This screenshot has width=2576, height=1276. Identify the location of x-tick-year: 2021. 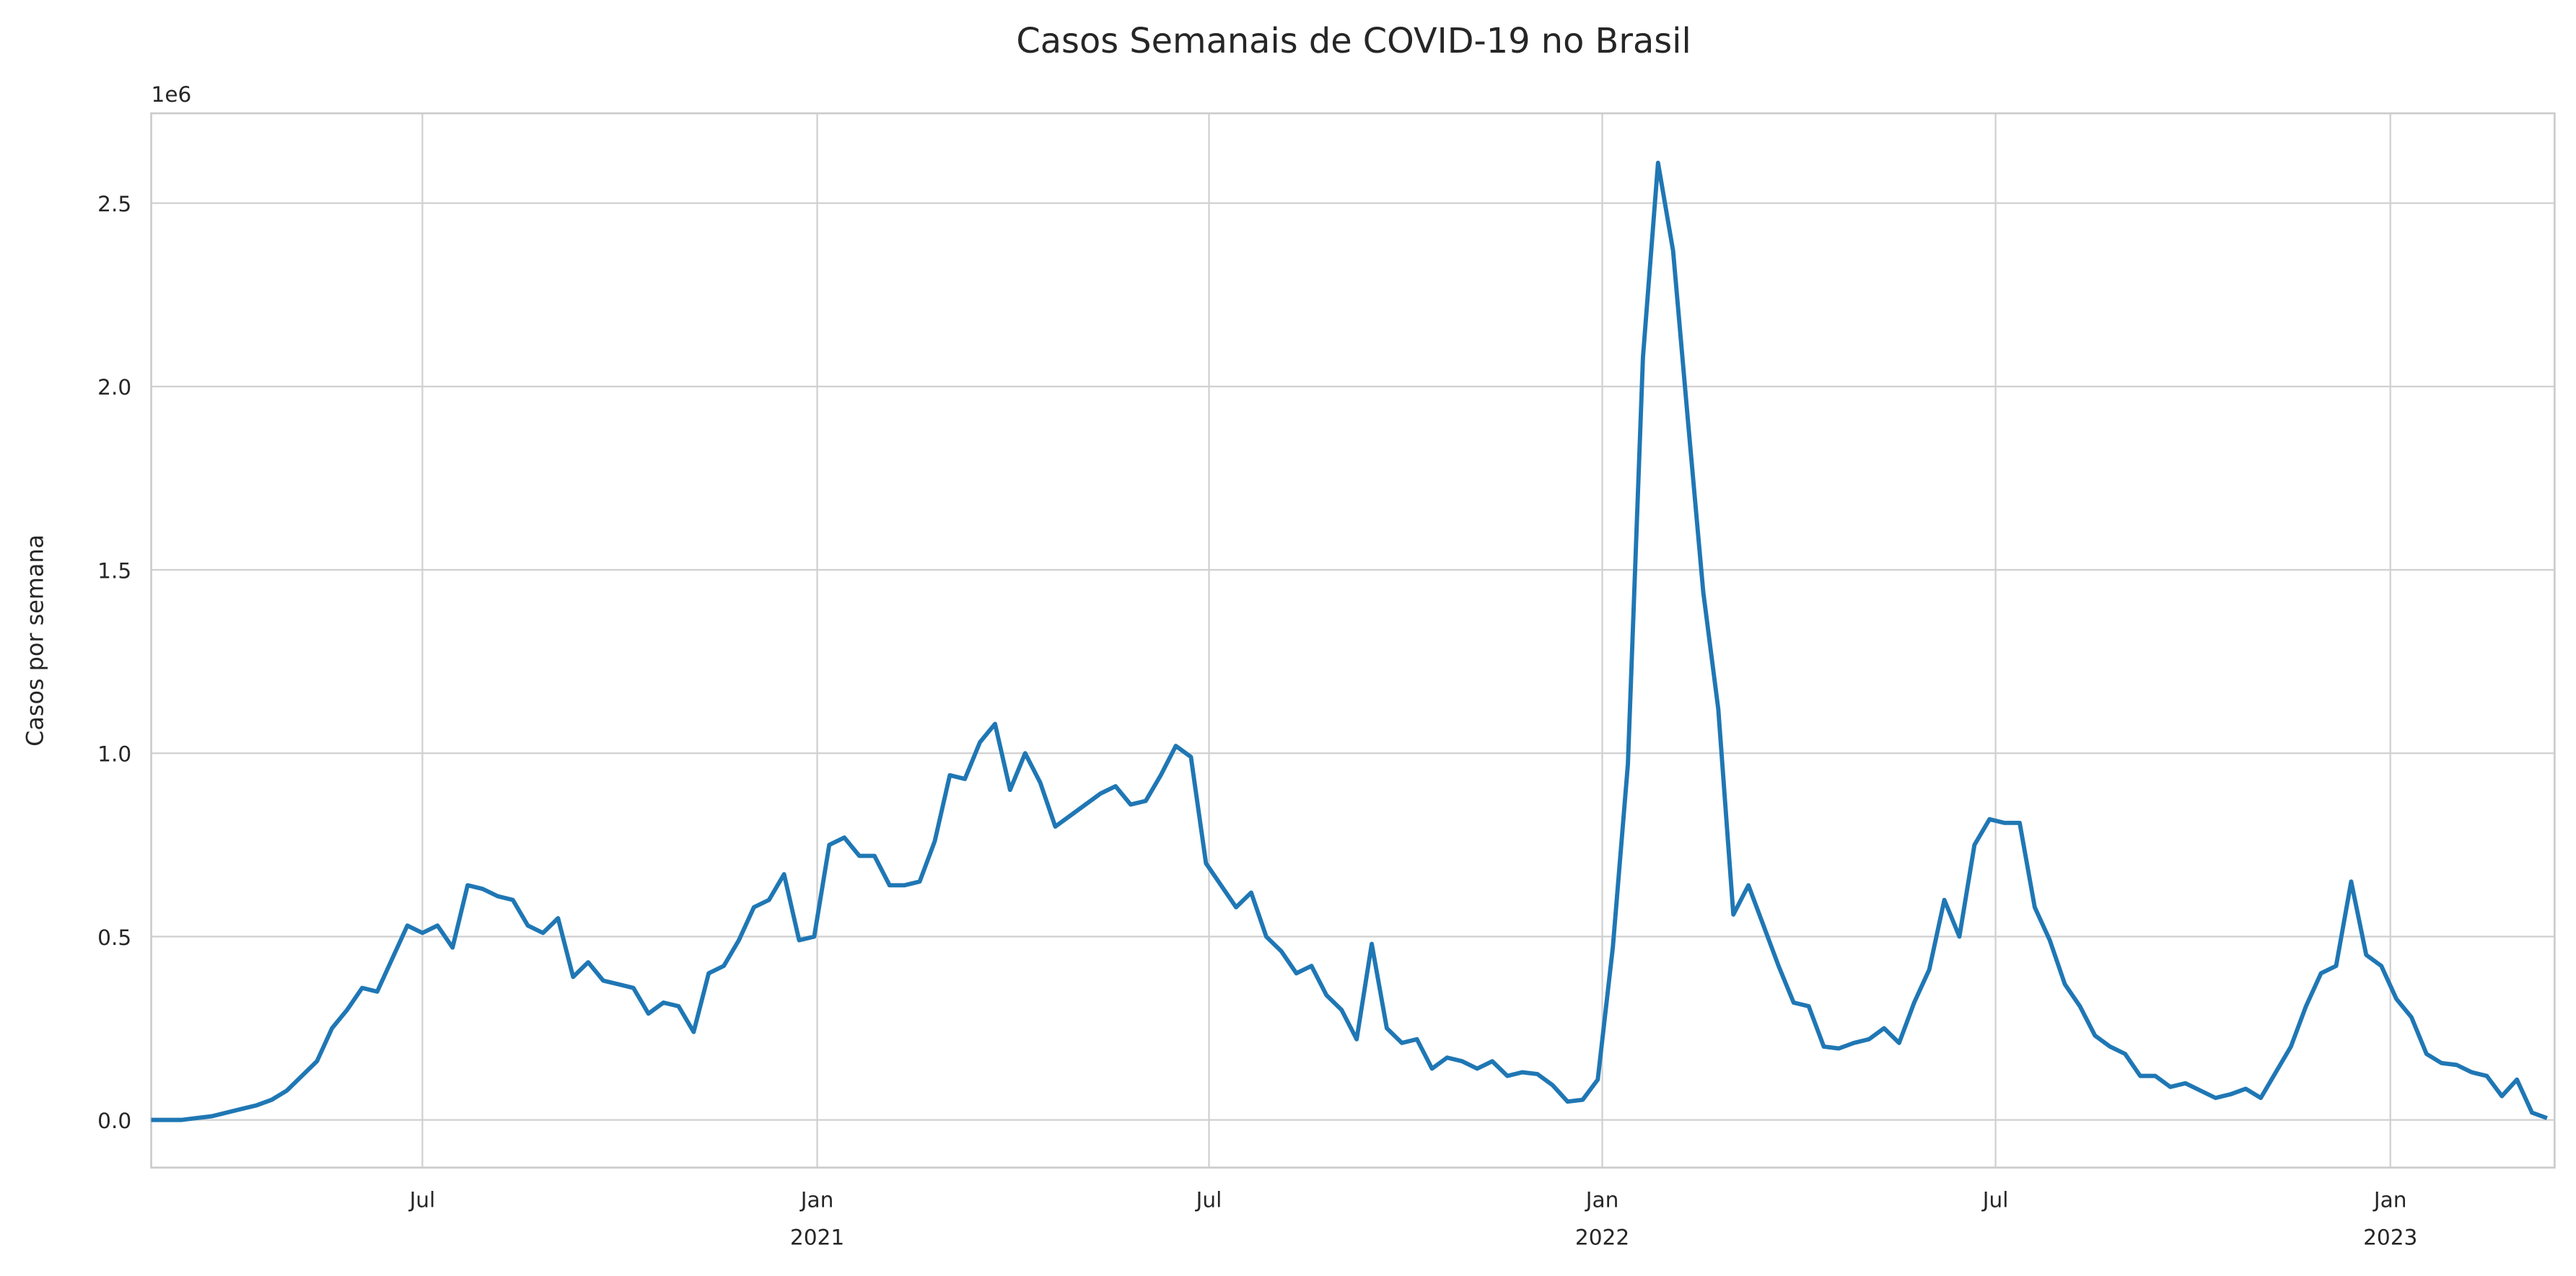
(817, 1238).